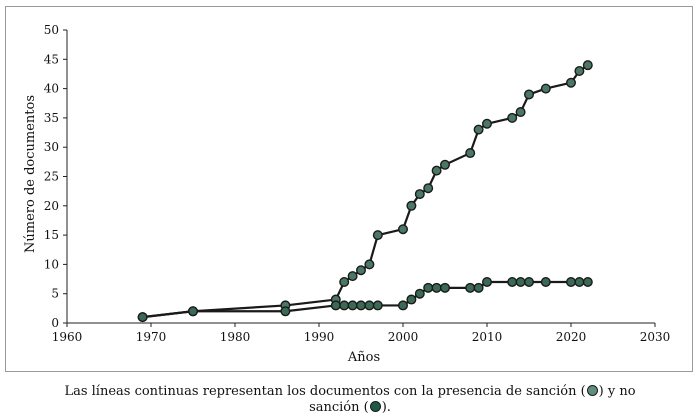 The height and width of the screenshot is (420, 700). I want to click on y-tick-label: 0, so click(55, 323).